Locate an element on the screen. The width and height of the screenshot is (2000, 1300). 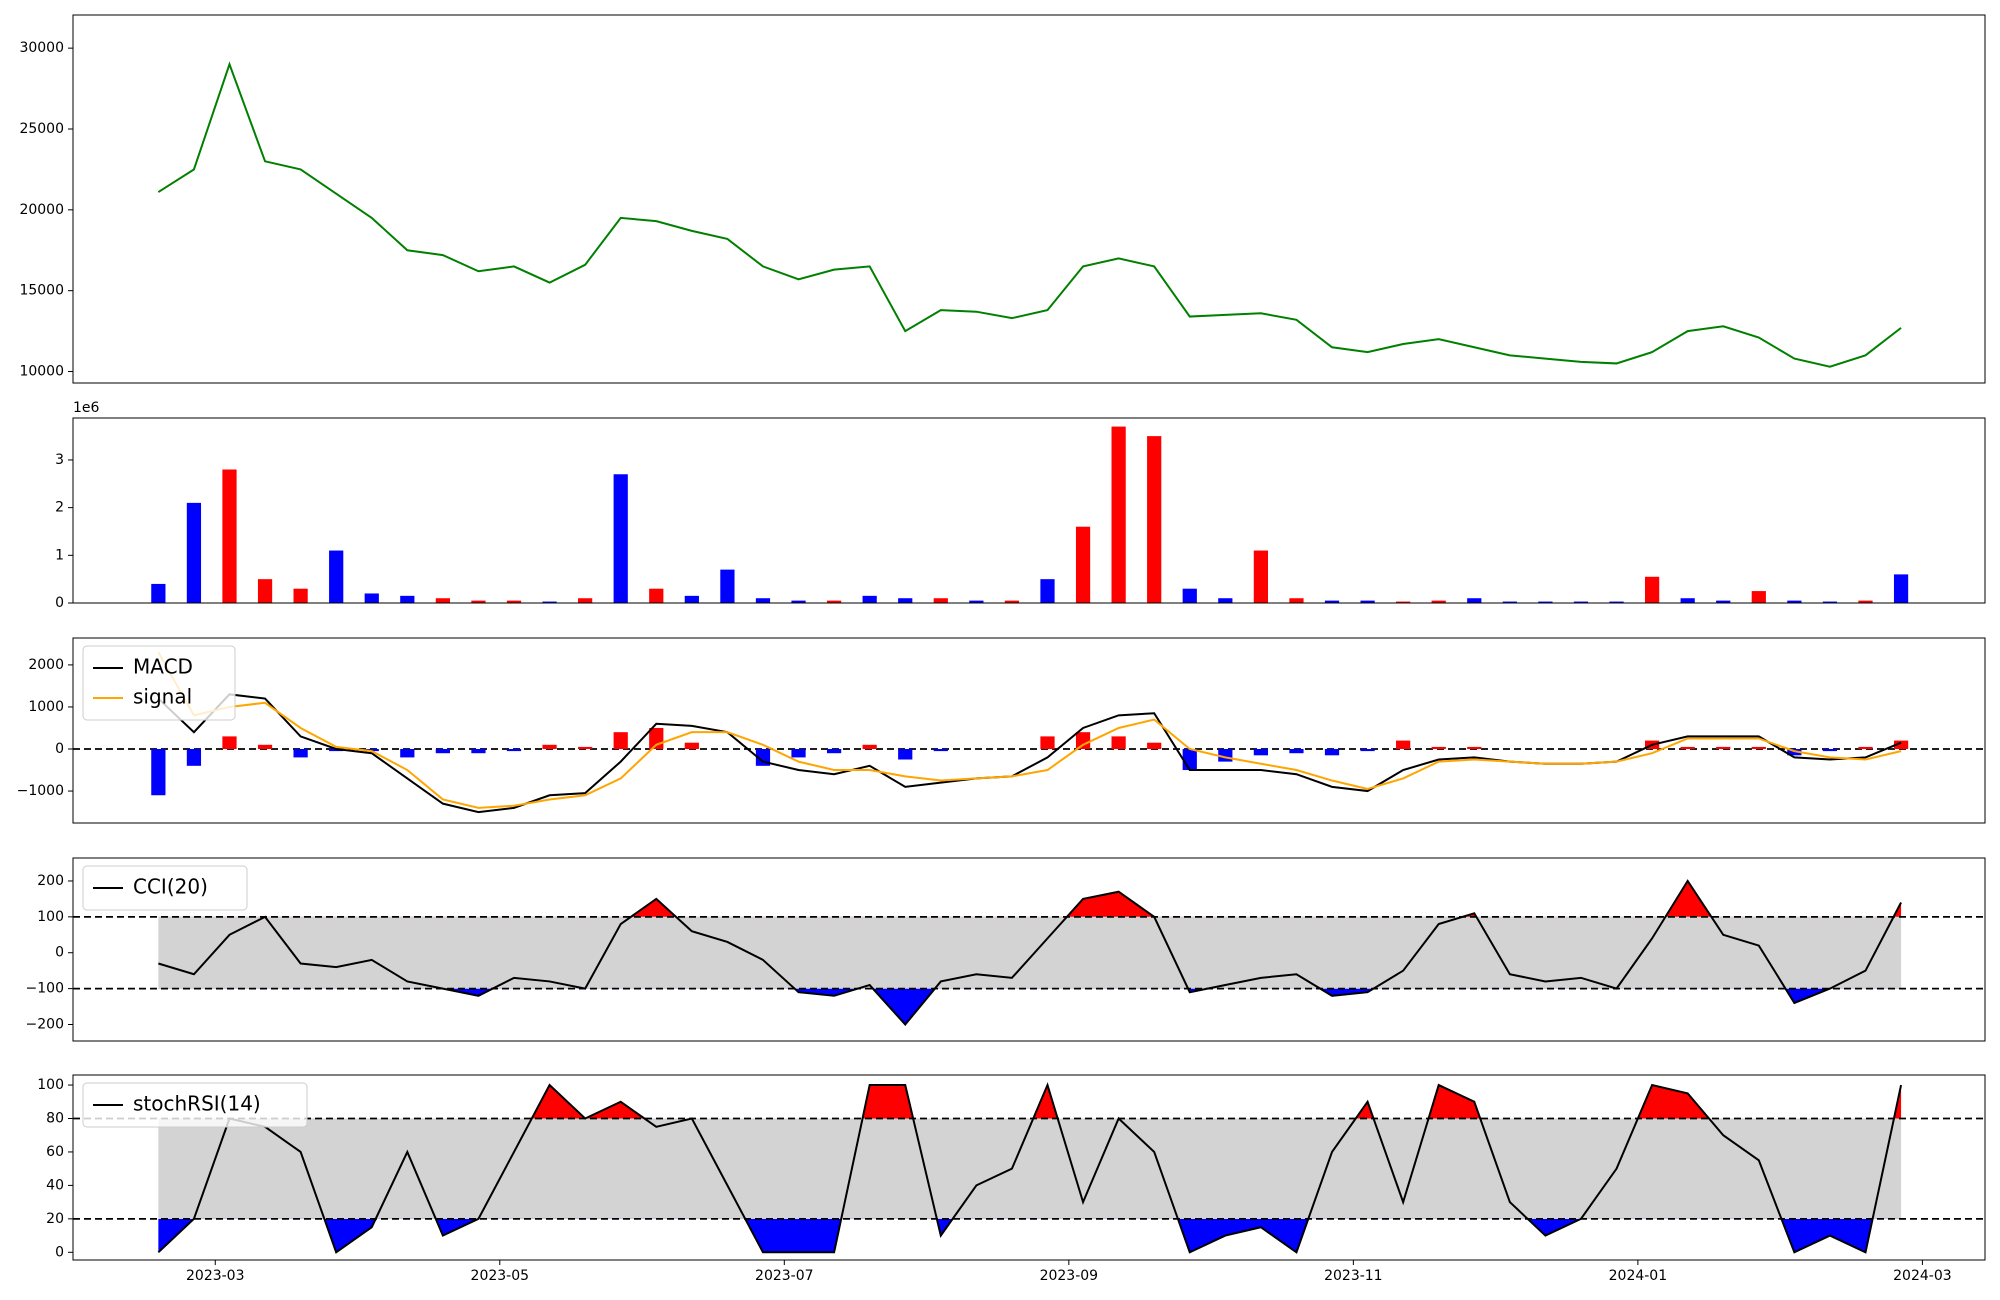
y-tick-label: −1000 is located at coordinates (40, 791).